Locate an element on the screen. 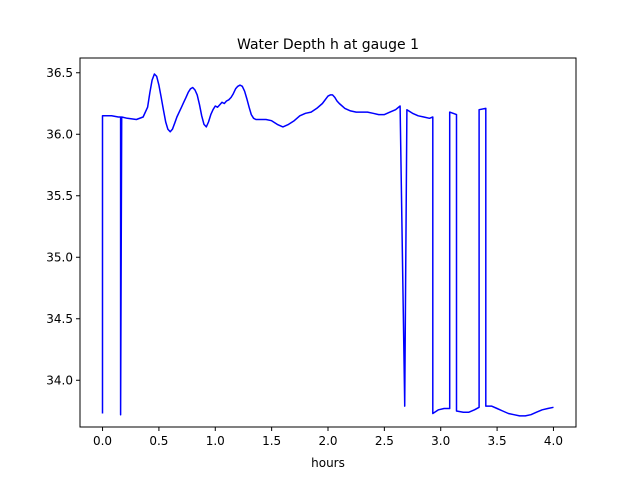 Image resolution: width=640 pixels, height=480 pixels. x-tick-label: 3.0 is located at coordinates (440, 441).